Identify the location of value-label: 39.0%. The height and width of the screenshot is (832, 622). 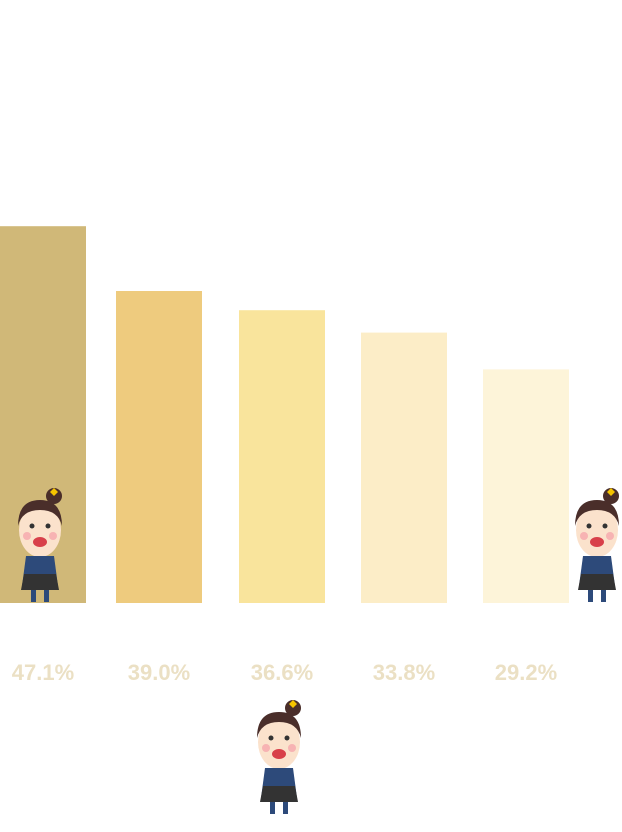
(159, 672).